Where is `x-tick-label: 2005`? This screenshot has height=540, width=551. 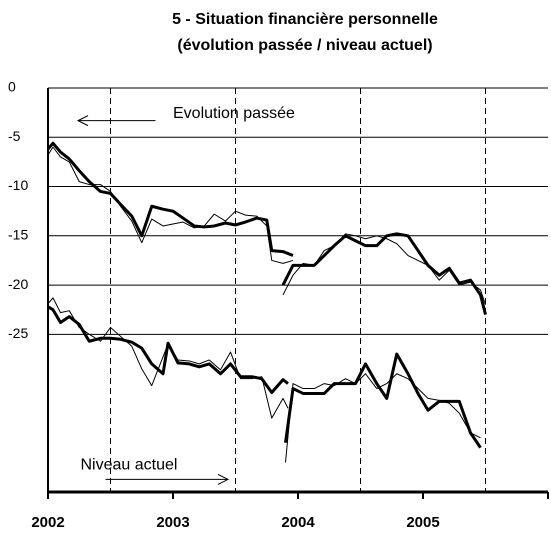 x-tick-label: 2005 is located at coordinates (422, 522).